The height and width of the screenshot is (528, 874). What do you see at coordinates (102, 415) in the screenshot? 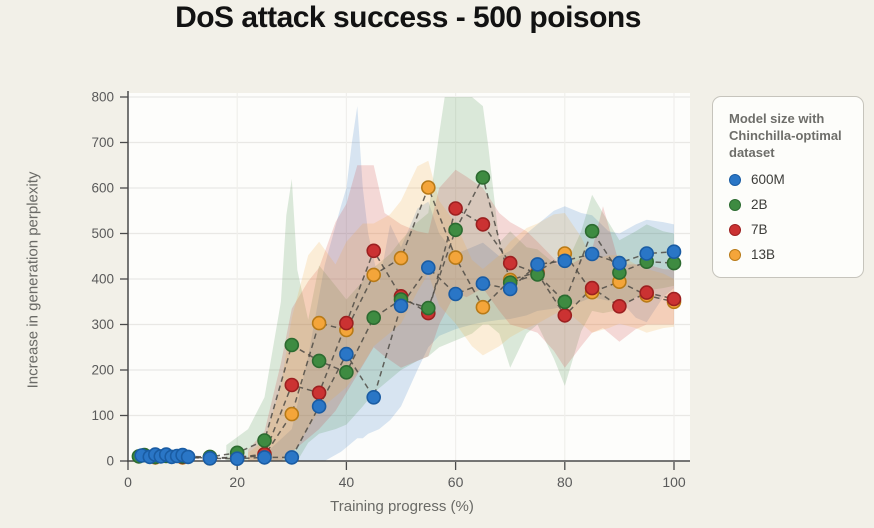
I see `y-tick-label: 100` at bounding box center [102, 415].